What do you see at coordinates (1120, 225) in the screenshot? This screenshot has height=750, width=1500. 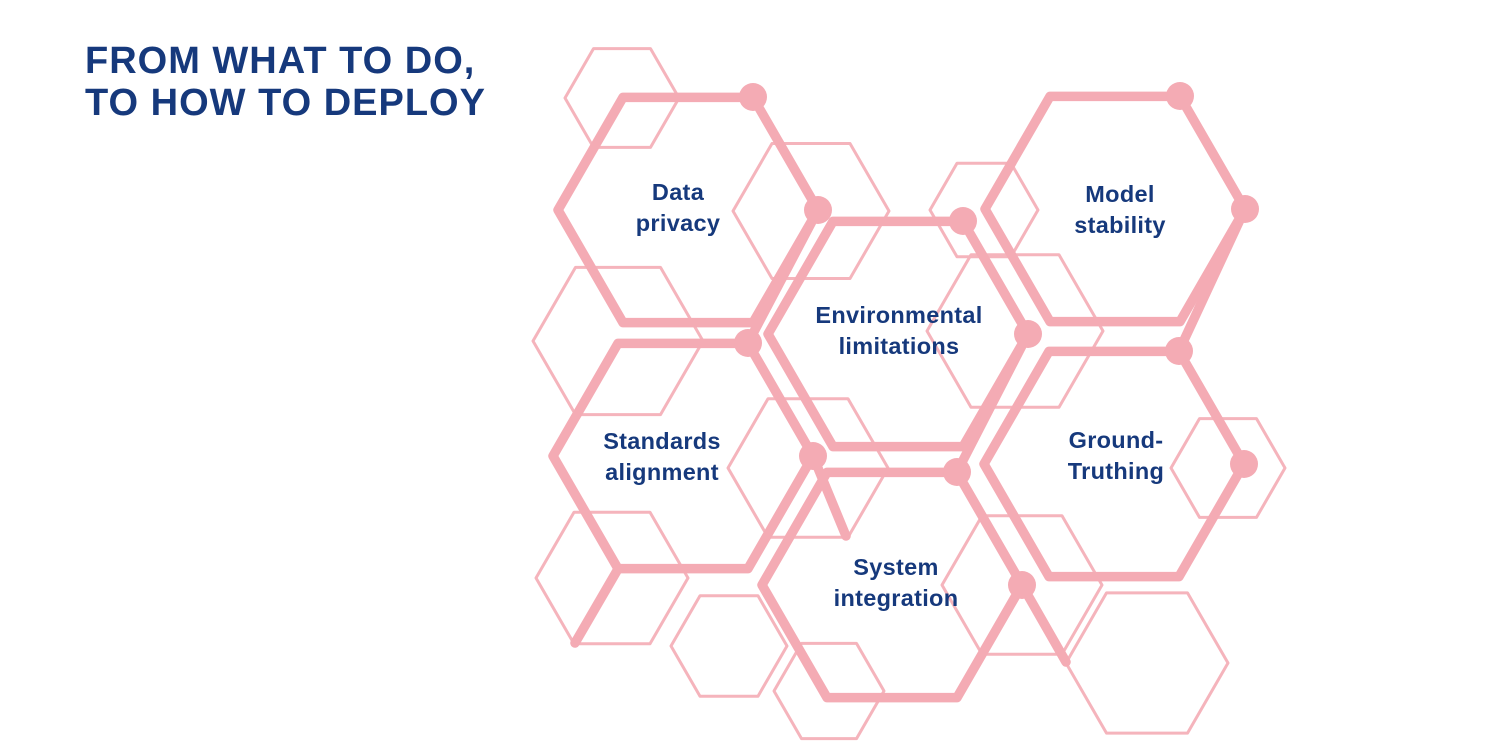 I see `label-model-stability-line-2: stability` at bounding box center [1120, 225].